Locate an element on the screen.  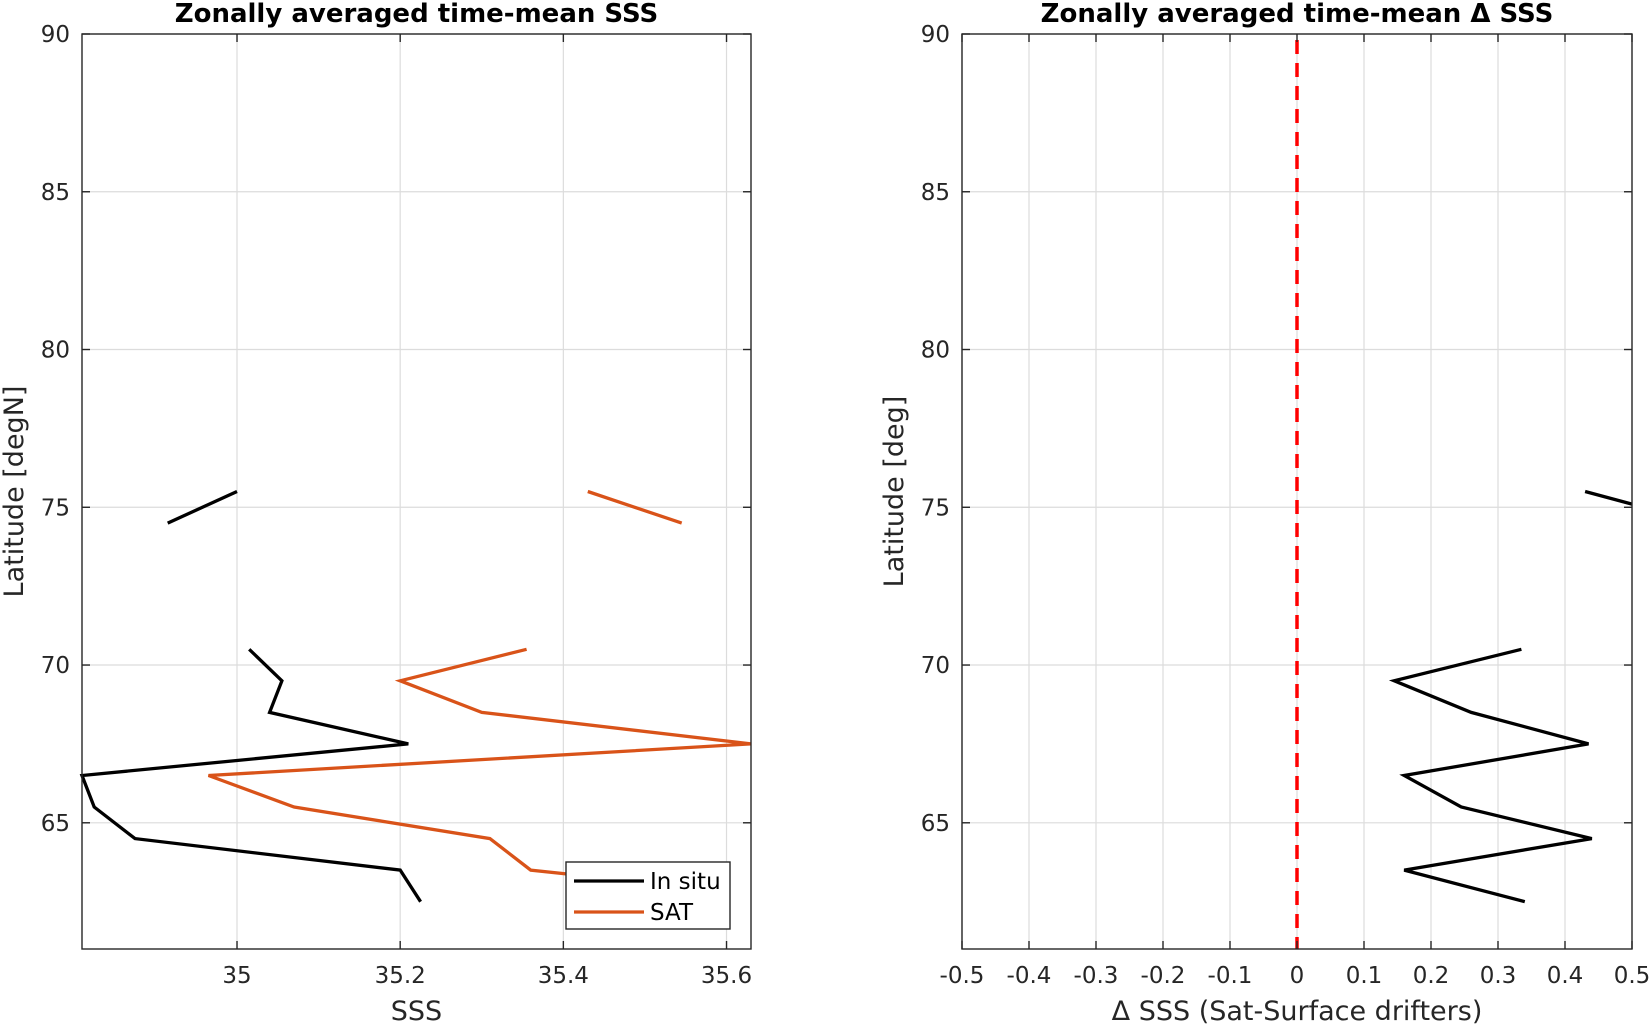
chart-1-ytick-label-5: 90 is located at coordinates (935, 35).